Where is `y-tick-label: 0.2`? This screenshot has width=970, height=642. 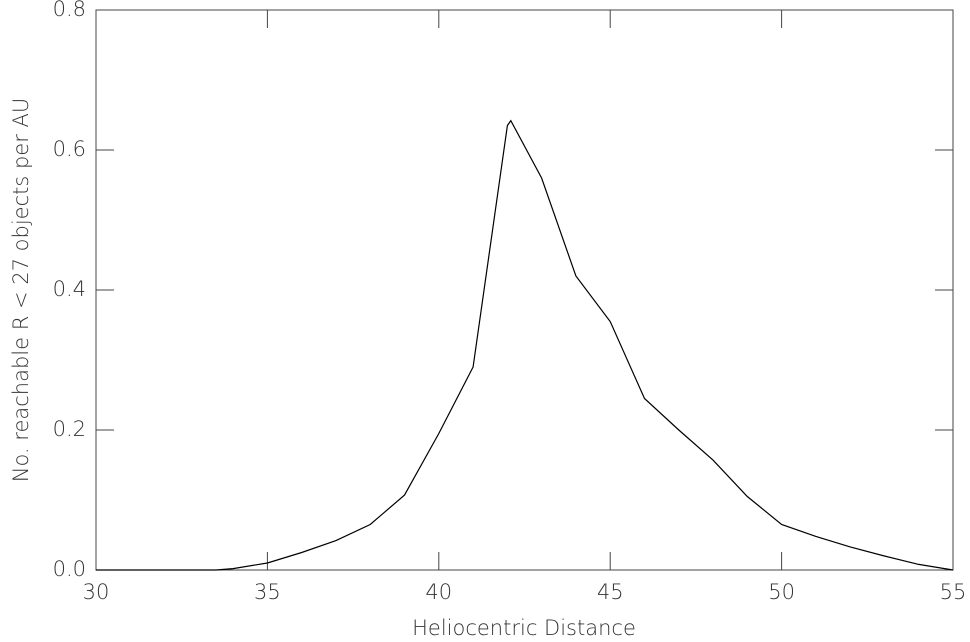 y-tick-label: 0.2 is located at coordinates (69, 429).